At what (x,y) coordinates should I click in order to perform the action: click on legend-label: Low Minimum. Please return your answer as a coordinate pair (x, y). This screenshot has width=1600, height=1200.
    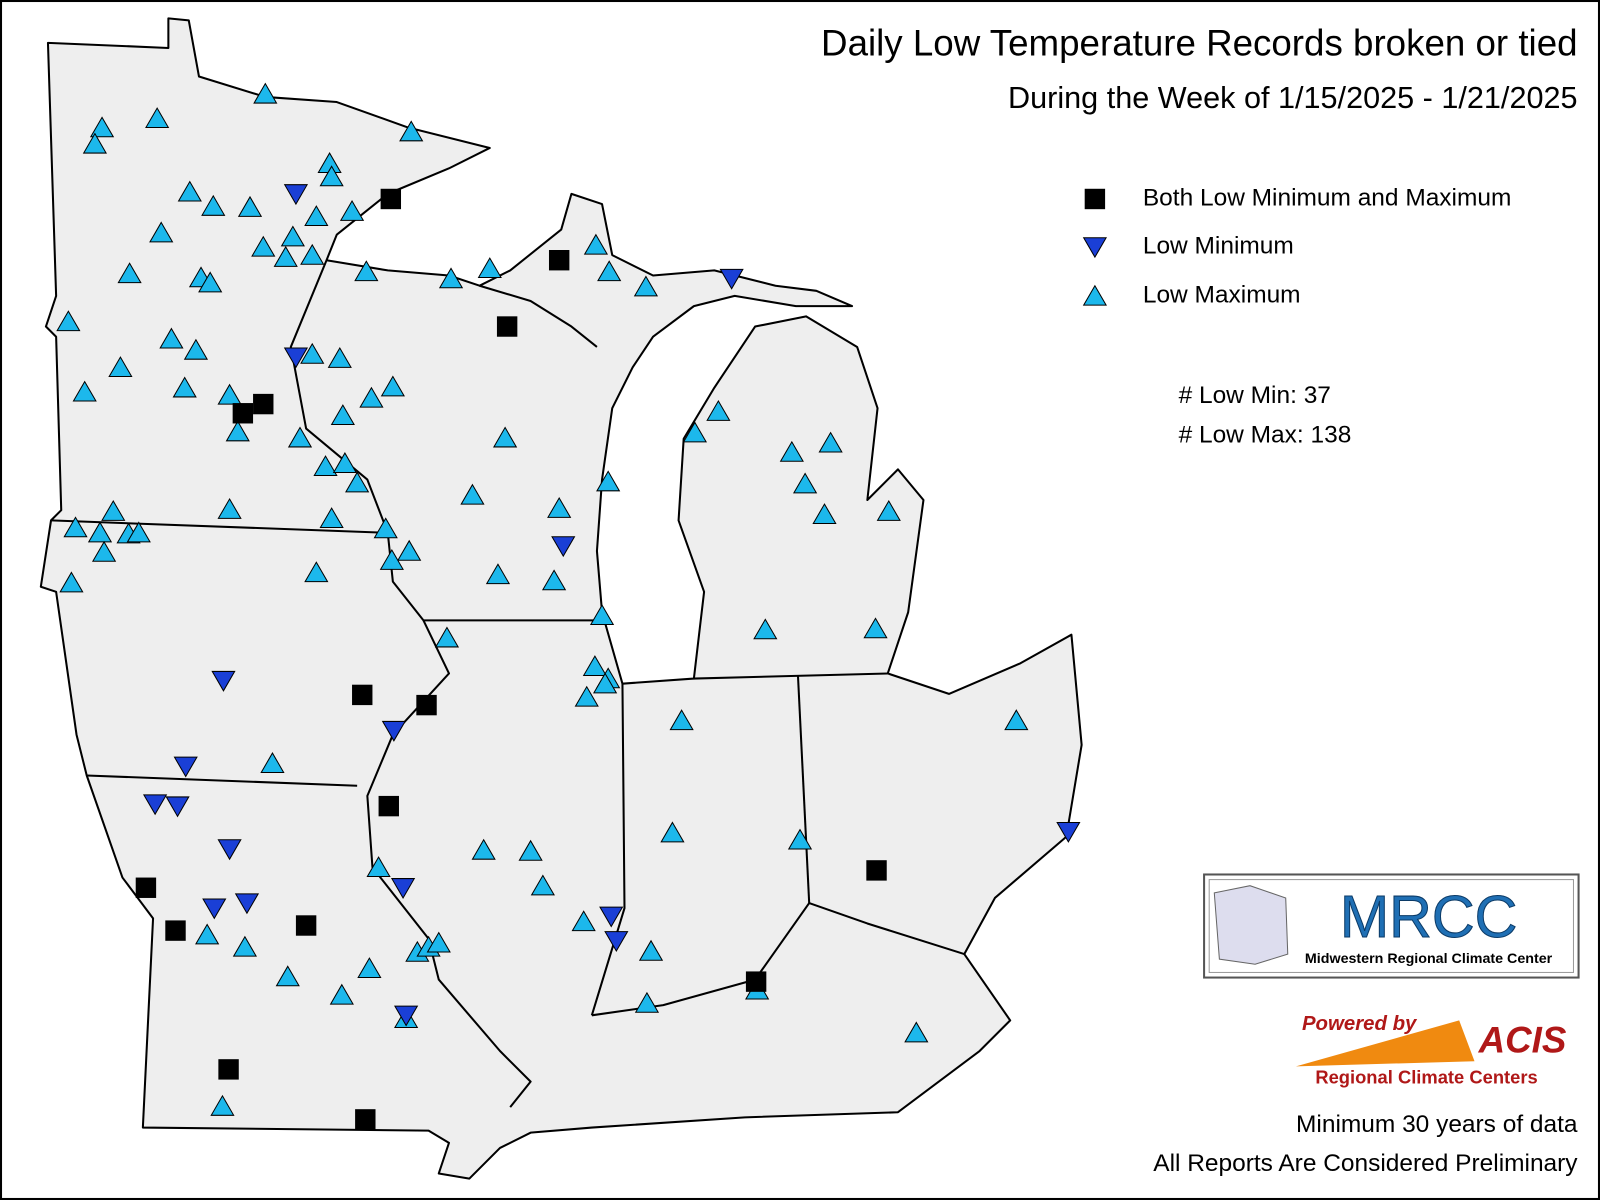
    Looking at the image, I should click on (1218, 245).